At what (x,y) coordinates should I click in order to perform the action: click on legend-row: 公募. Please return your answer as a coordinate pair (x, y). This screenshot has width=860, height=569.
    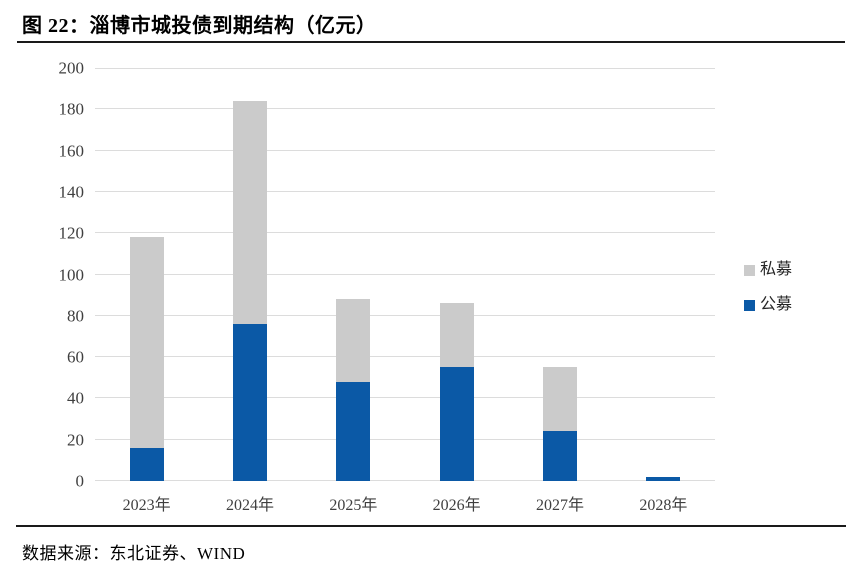
    Looking at the image, I should click on (768, 305).